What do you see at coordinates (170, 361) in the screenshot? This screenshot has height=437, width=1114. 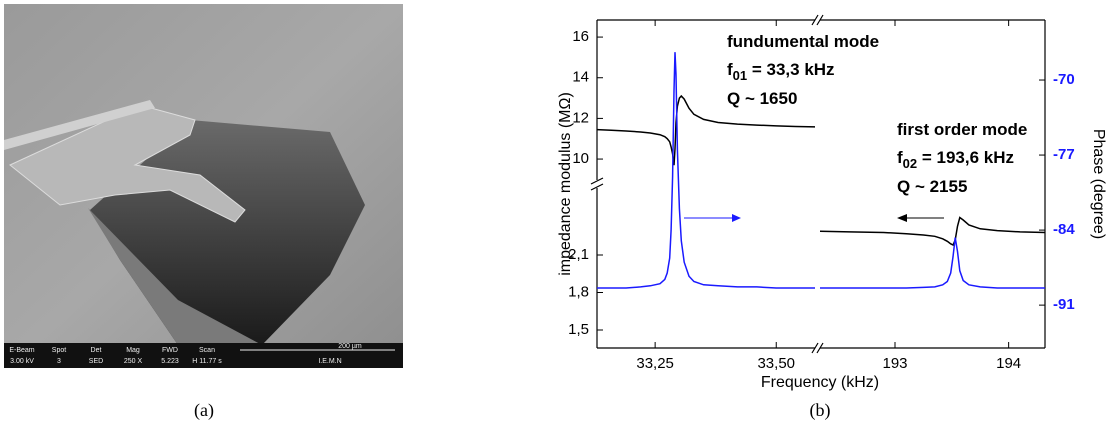 I see `info-value: 5.223` at bounding box center [170, 361].